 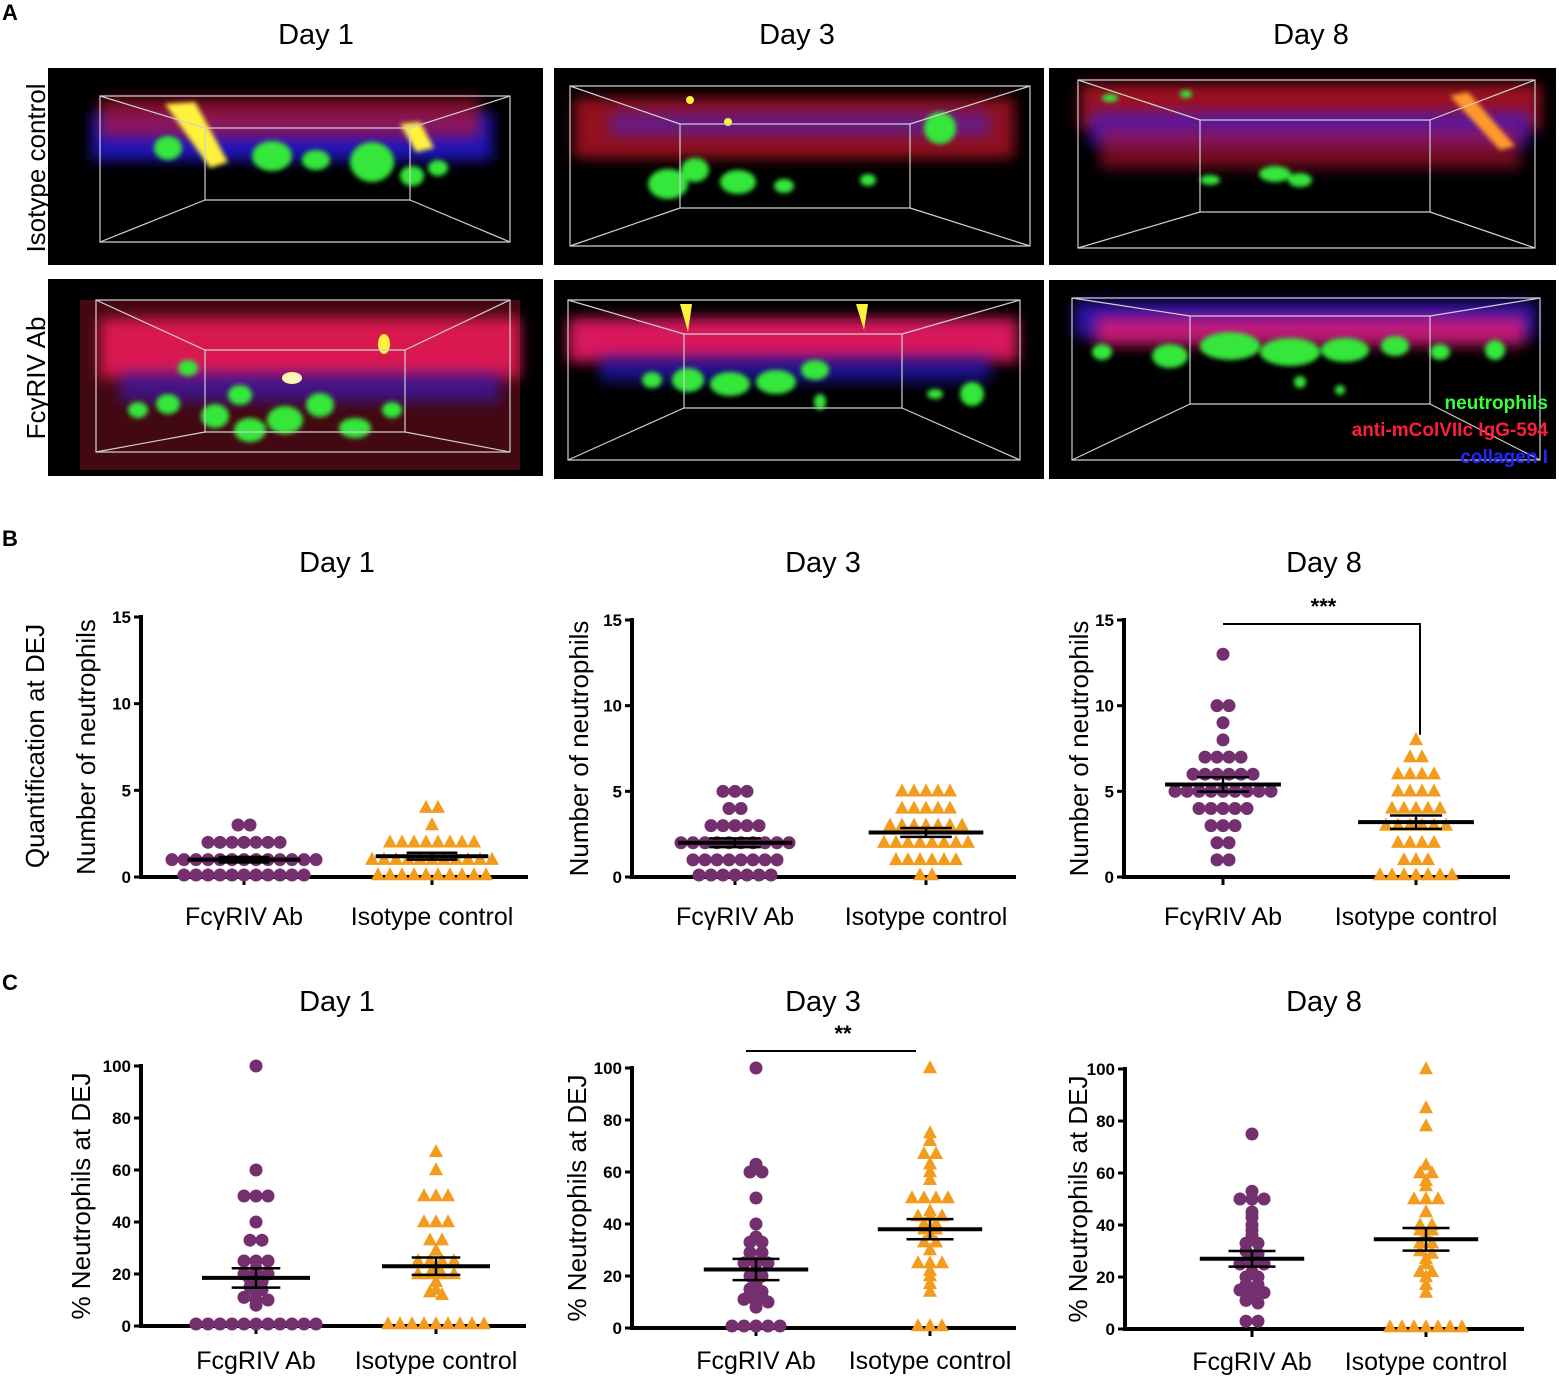 What do you see at coordinates (735, 917) in the screenshot?
I see `x-category-label: FcγRIV Ab` at bounding box center [735, 917].